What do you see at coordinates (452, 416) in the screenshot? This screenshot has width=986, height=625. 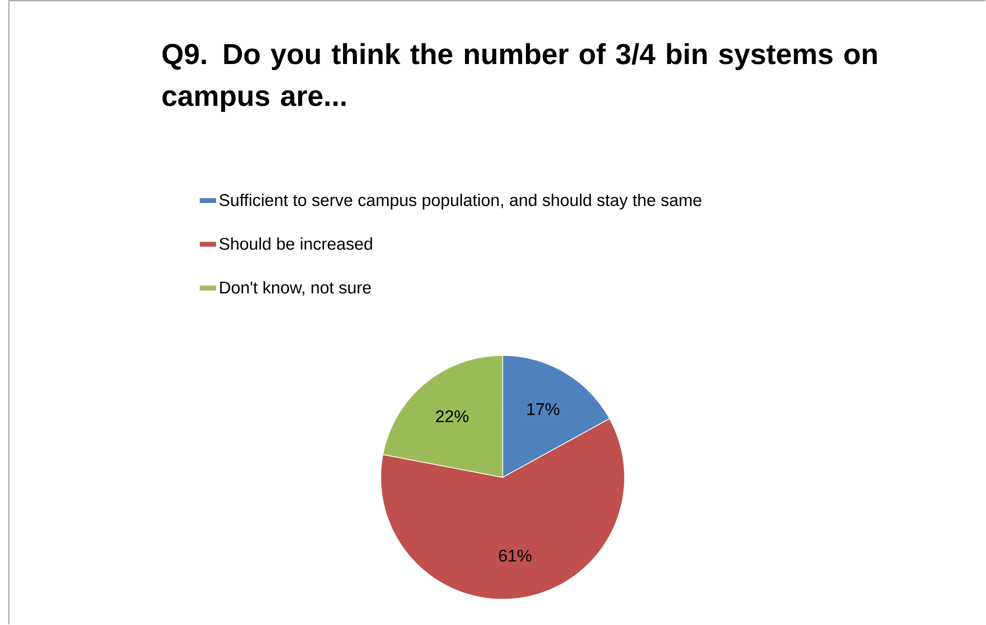 I see `data-label: 22%` at bounding box center [452, 416].